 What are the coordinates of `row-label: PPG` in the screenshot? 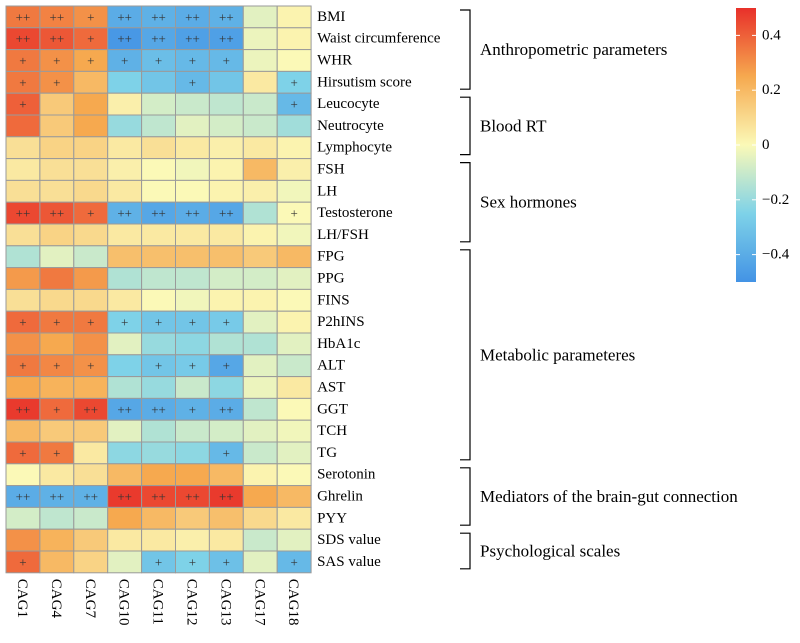 It's located at (331, 279).